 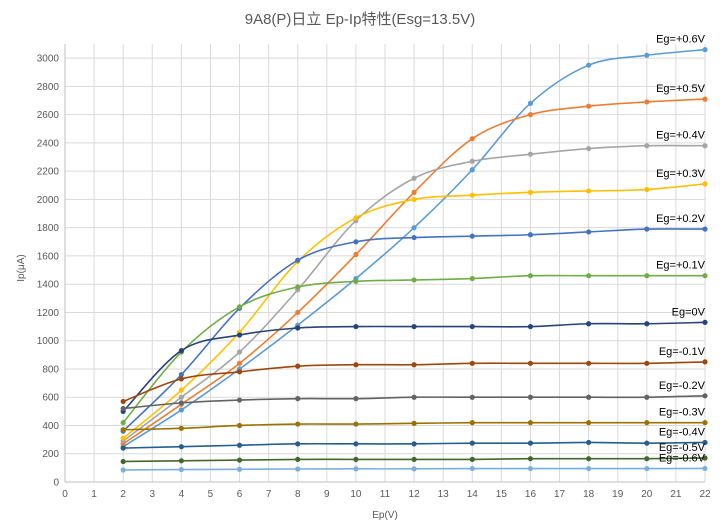 What do you see at coordinates (48, 87) in the screenshot?
I see `y-tick-label: 2800` at bounding box center [48, 87].